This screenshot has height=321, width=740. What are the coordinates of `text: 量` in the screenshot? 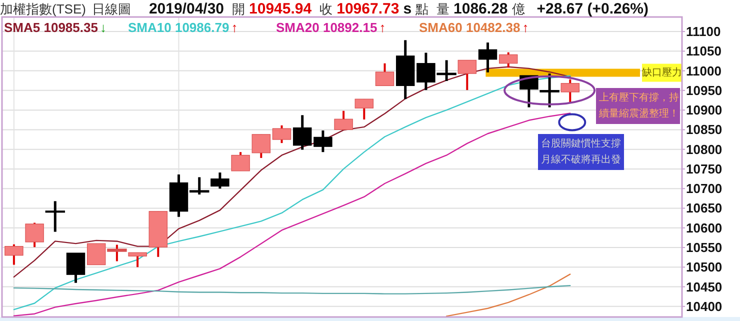 It's located at (443, 9).